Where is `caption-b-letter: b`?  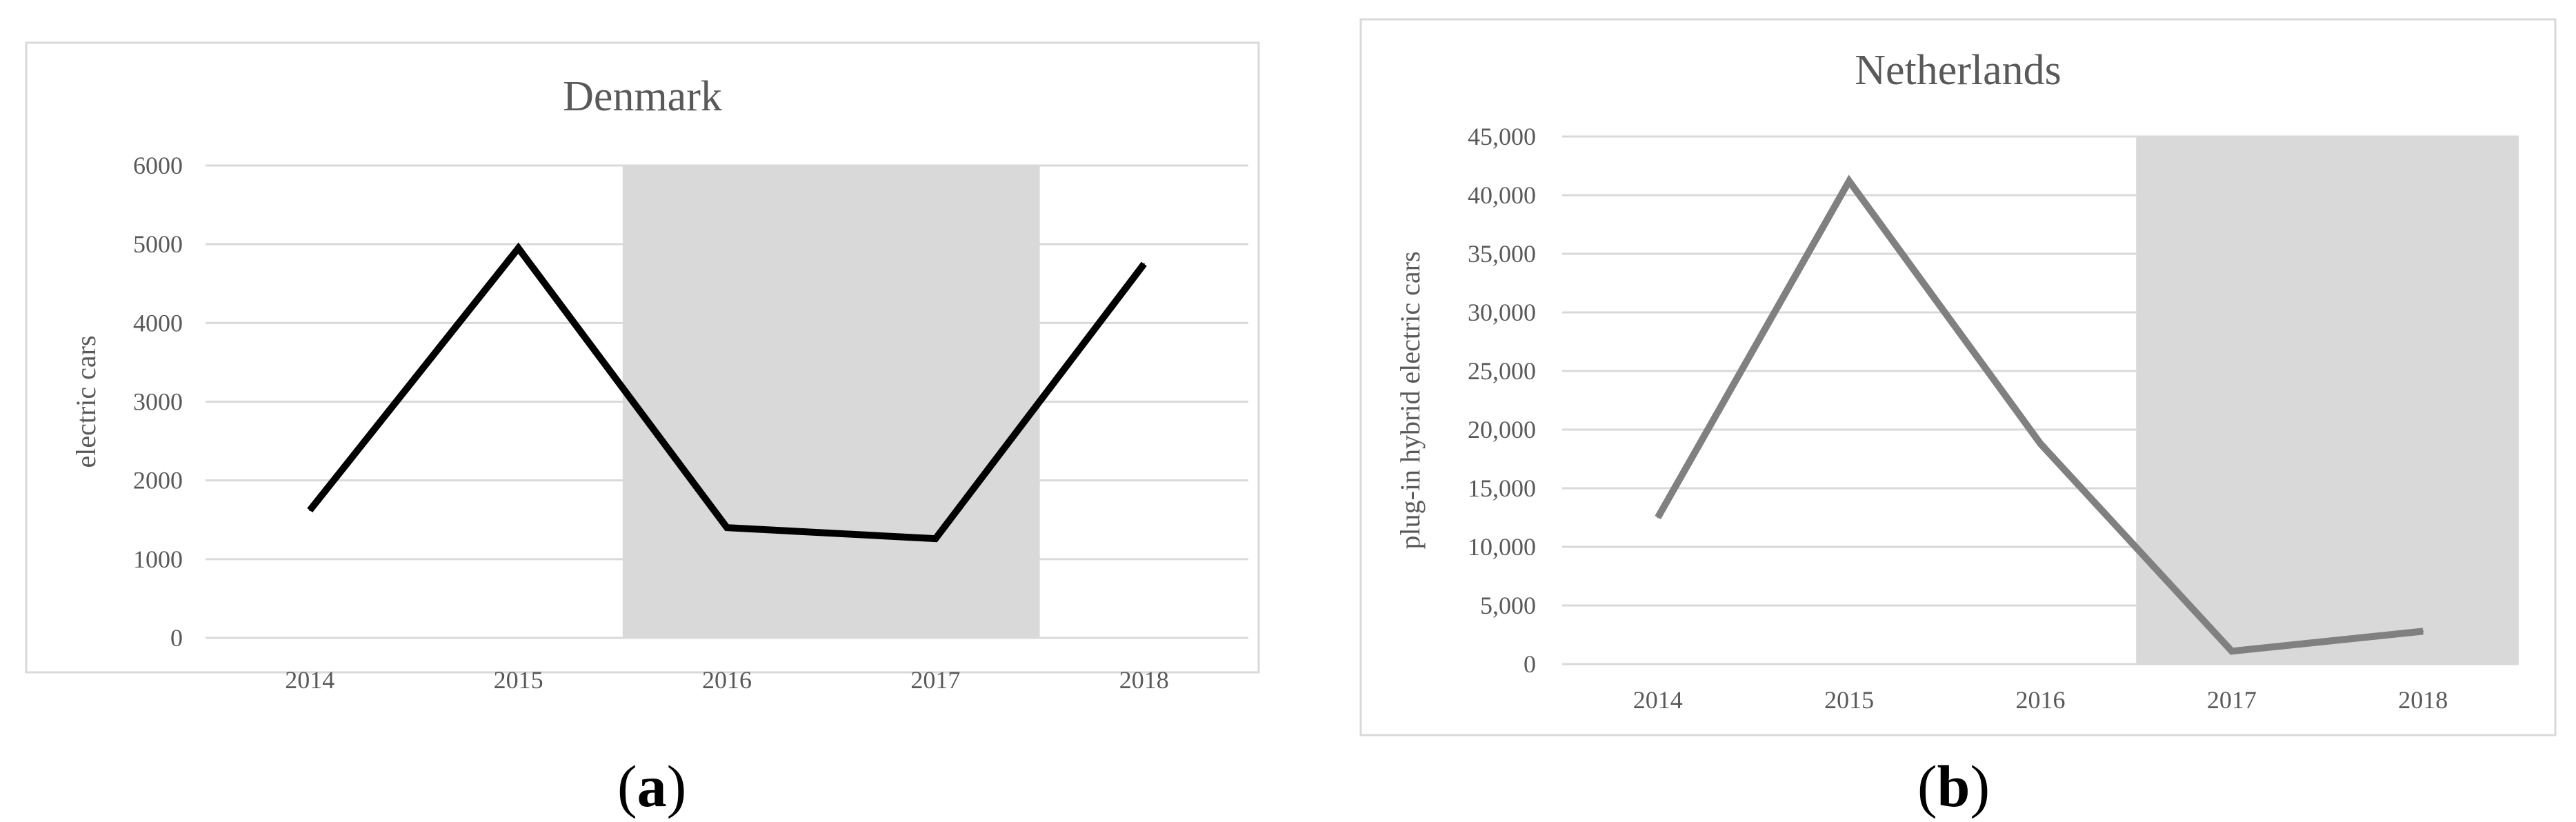
caption-b-letter: b is located at coordinates (1953, 786).